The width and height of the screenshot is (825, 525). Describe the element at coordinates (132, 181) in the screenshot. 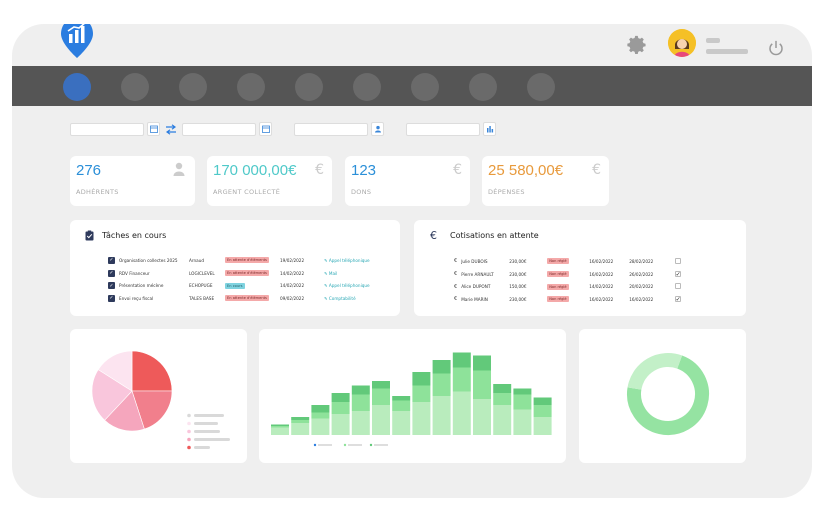

I see `kpi-card-adherents: 276 ADHÉRENTS` at that location.